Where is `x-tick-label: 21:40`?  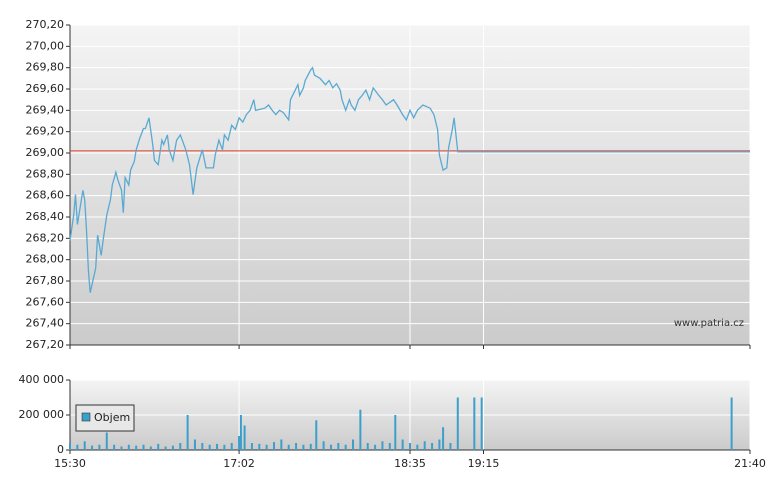 x-tick-label: 21:40 is located at coordinates (750, 463).